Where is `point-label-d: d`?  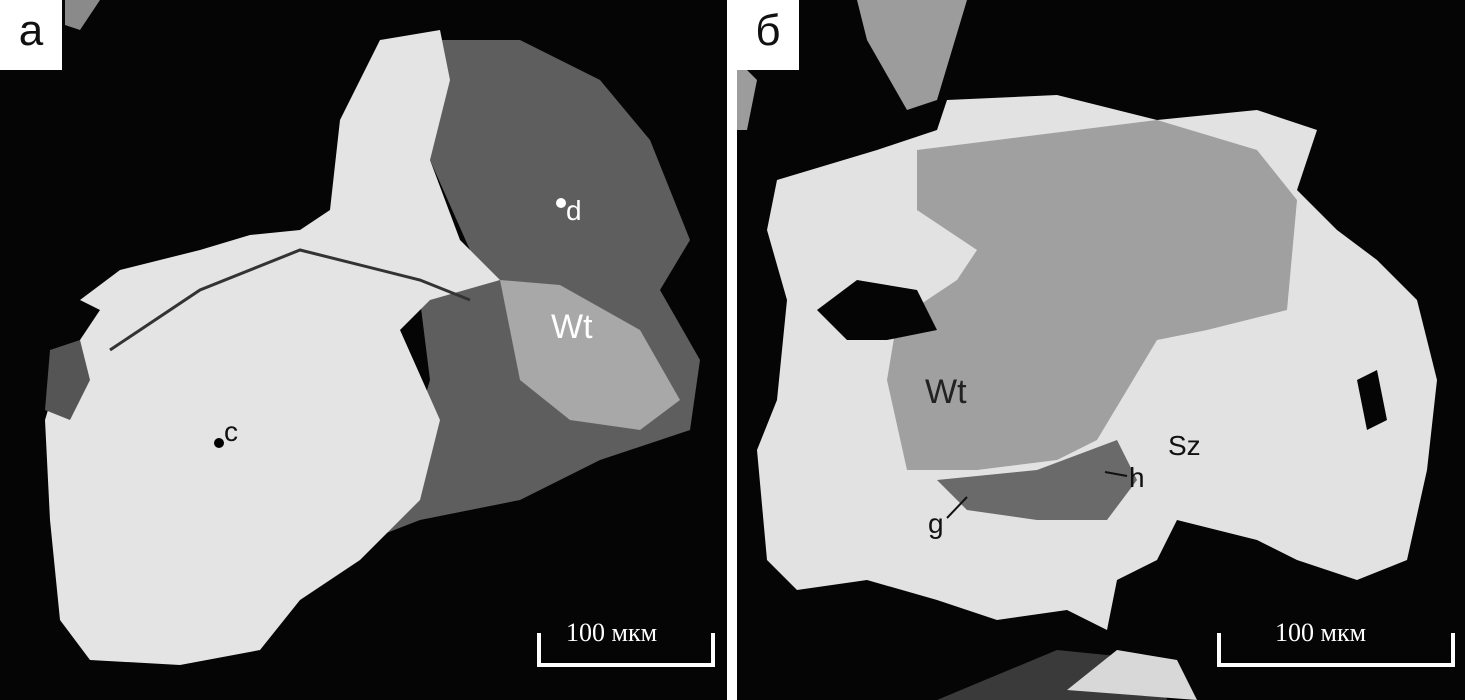
point-label-d: d is located at coordinates (574, 210).